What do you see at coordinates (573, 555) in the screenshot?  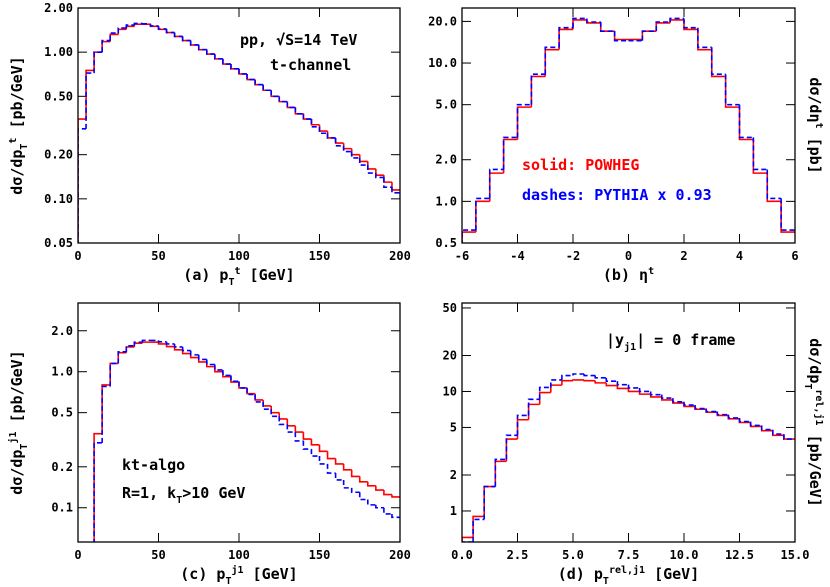 I see `x-tick-label: 5.0` at bounding box center [573, 555].